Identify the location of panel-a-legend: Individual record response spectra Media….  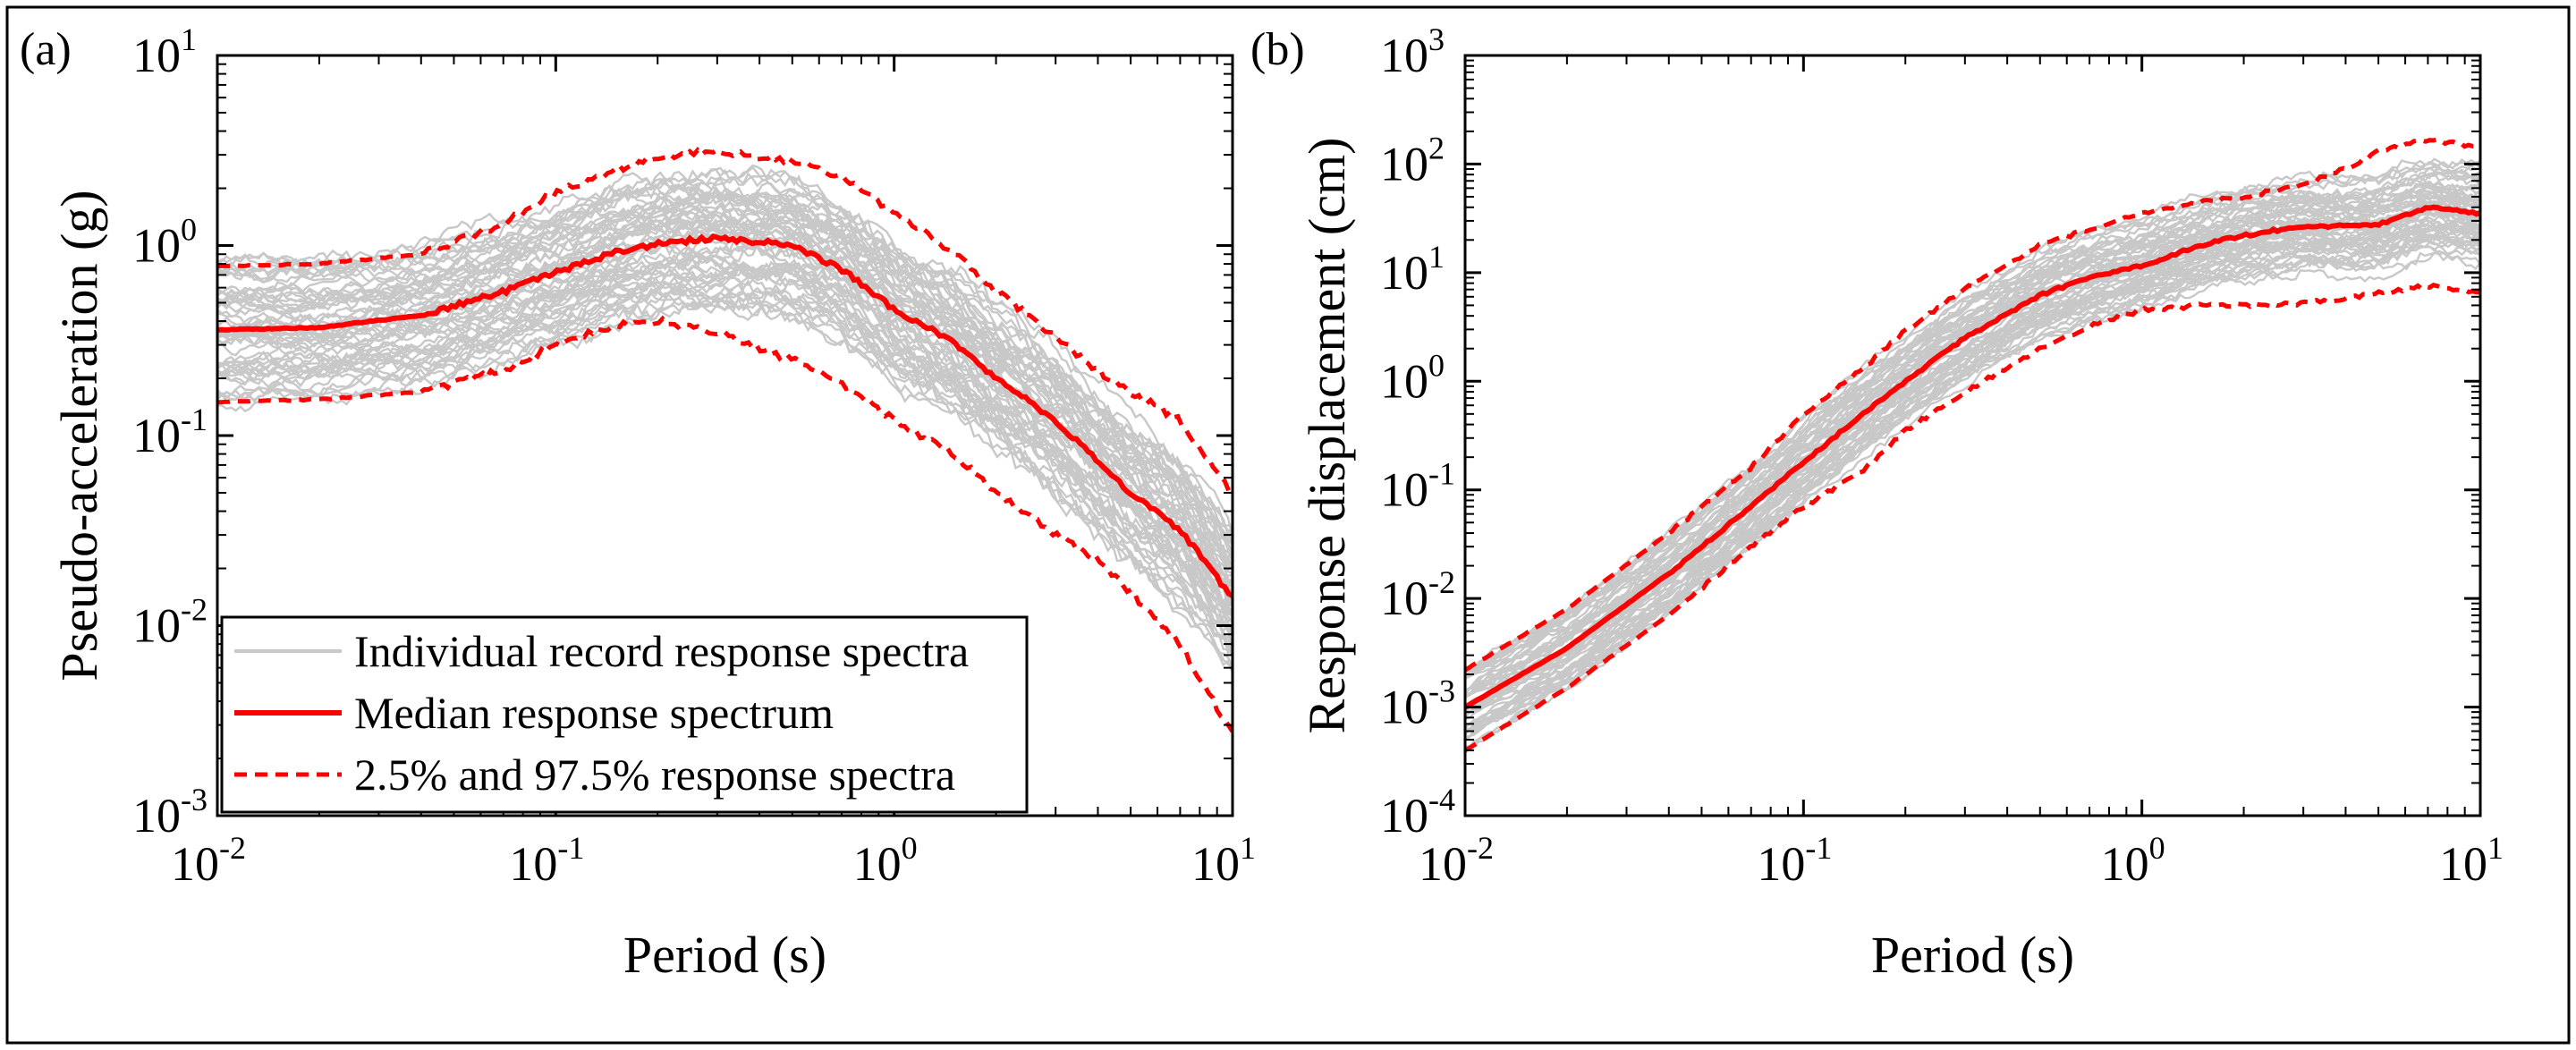
(624, 714).